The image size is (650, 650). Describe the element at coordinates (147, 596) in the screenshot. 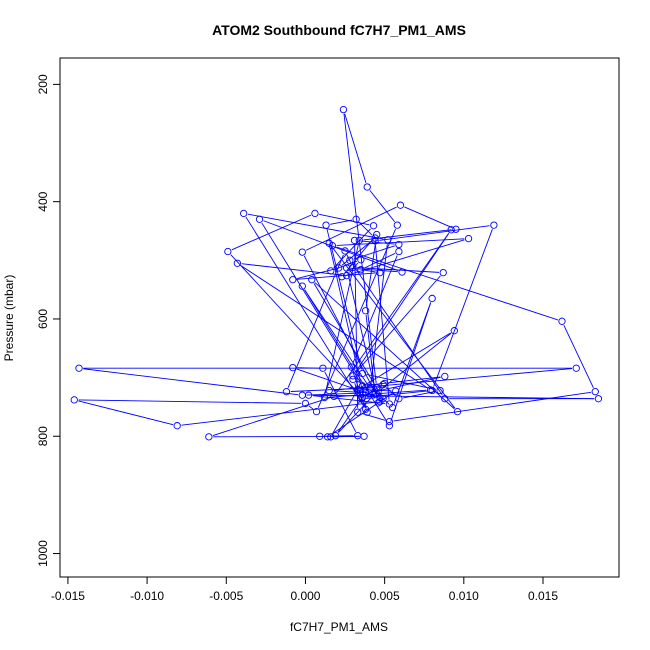

I see `x-tick-label: -0.010` at that location.